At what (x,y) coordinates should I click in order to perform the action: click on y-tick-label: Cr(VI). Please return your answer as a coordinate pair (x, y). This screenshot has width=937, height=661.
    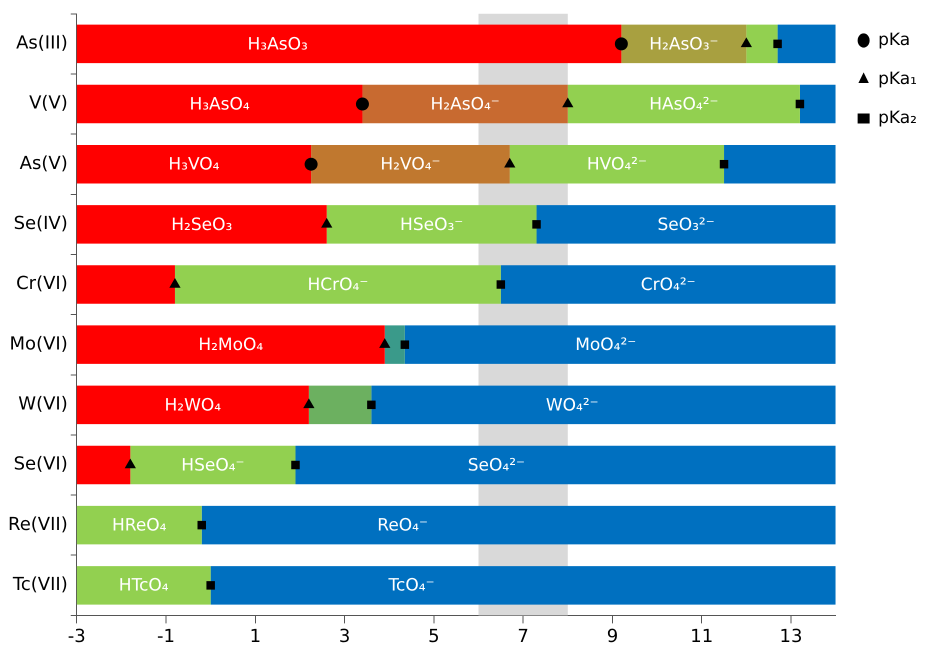
    Looking at the image, I should click on (42, 283).